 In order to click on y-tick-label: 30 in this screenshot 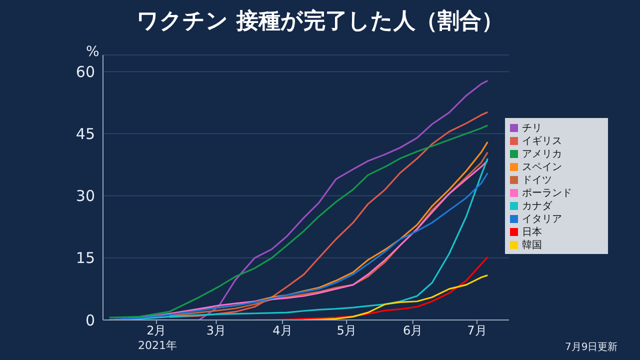, I will do `click(85, 196)`.